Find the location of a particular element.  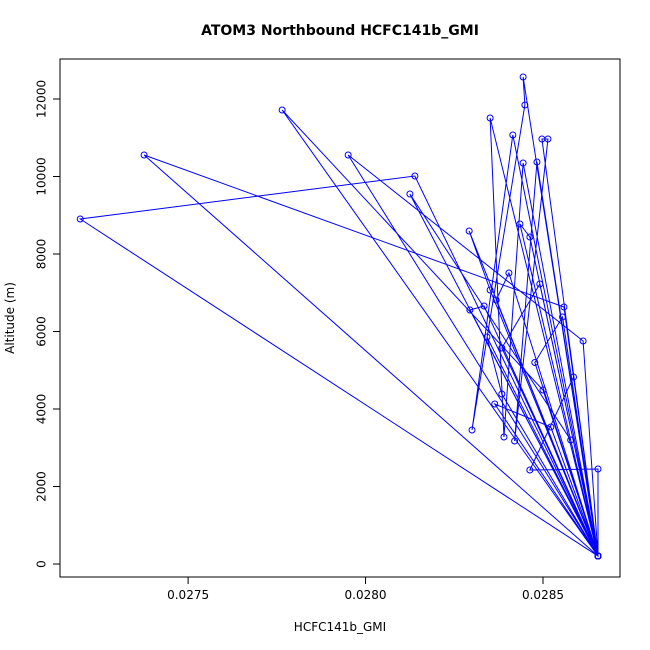

x-axis-label: HCFC141b_GMI is located at coordinates (340, 627).